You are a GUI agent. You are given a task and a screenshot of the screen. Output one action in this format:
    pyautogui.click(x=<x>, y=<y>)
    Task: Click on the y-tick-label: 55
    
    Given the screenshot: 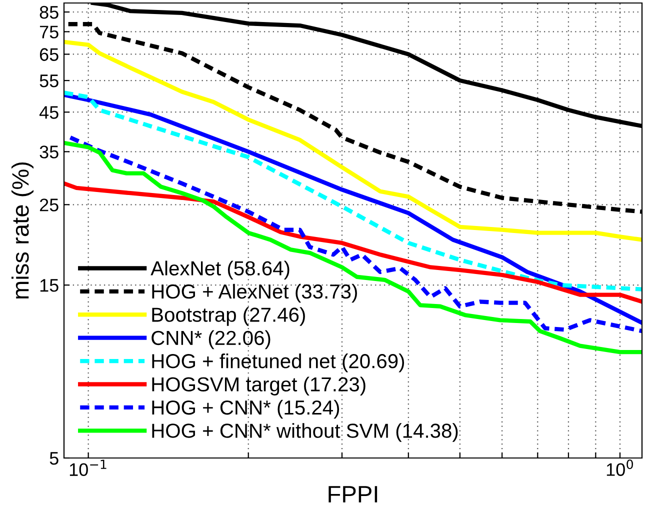 What is the action you would take?
    pyautogui.click(x=49, y=81)
    